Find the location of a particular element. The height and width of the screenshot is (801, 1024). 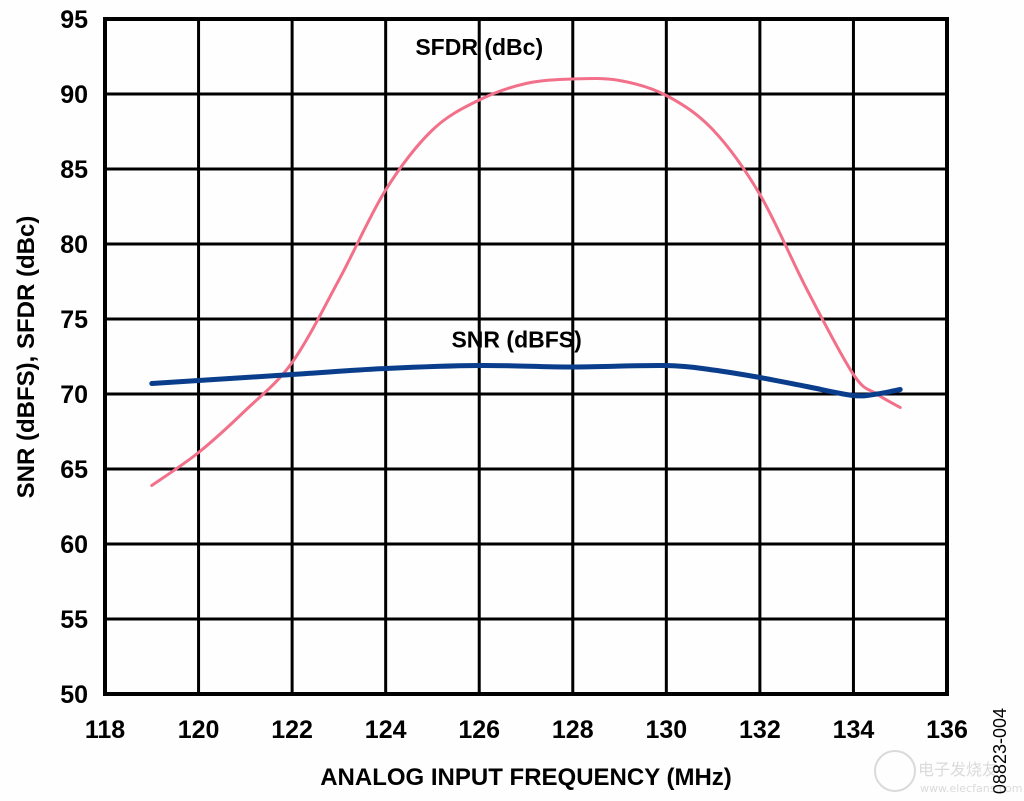

x-tick-label: 134 is located at coordinates (854, 730).